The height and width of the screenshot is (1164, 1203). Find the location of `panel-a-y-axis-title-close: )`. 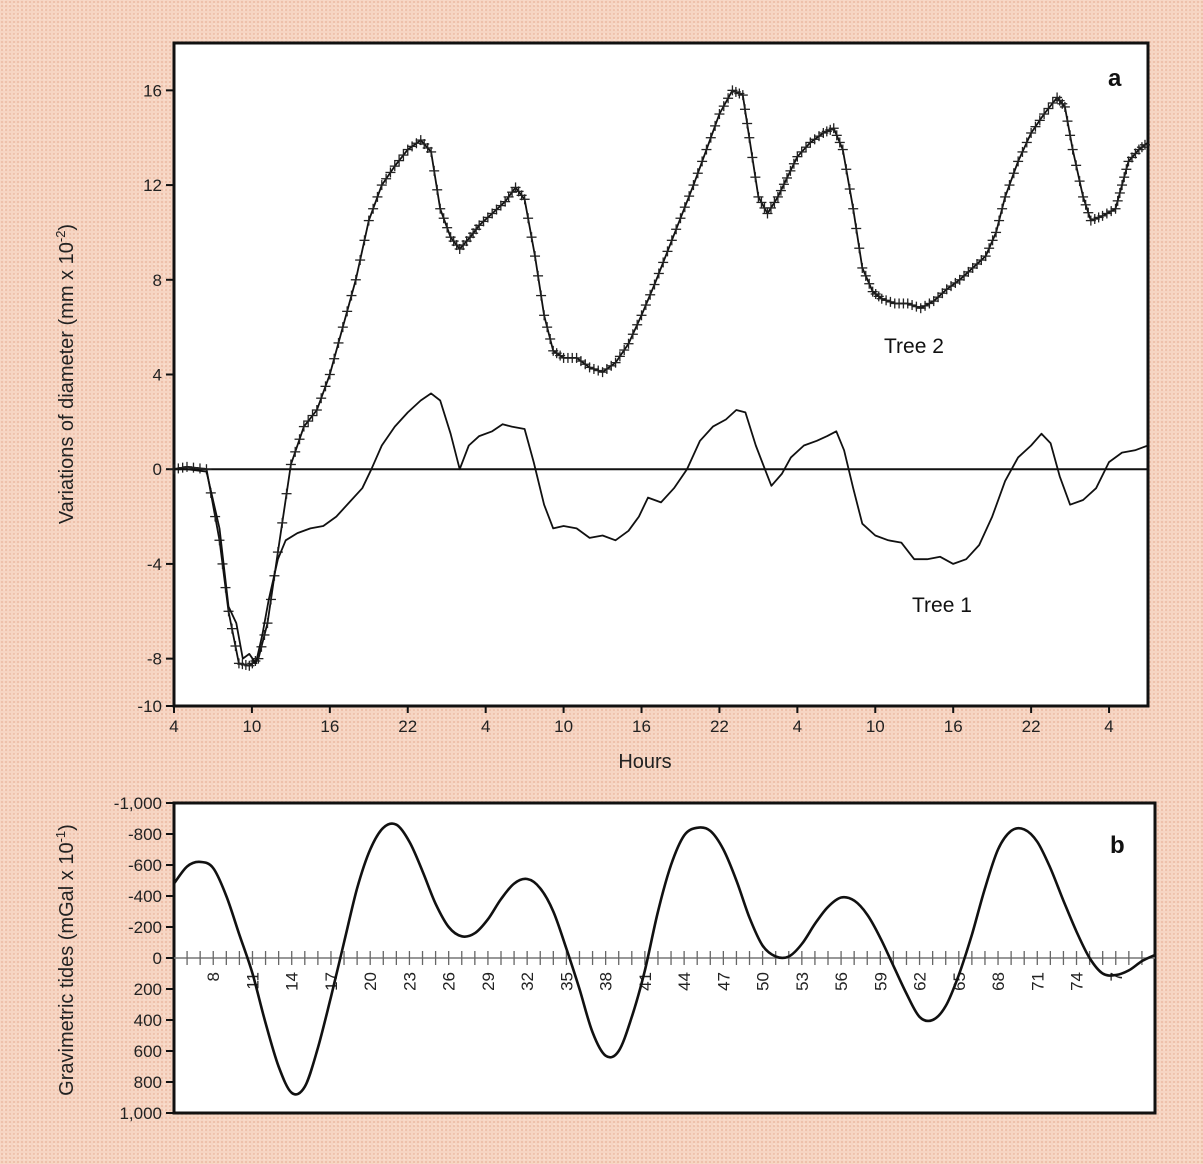

panel-a-y-axis-title-close: ) is located at coordinates (67, 227).